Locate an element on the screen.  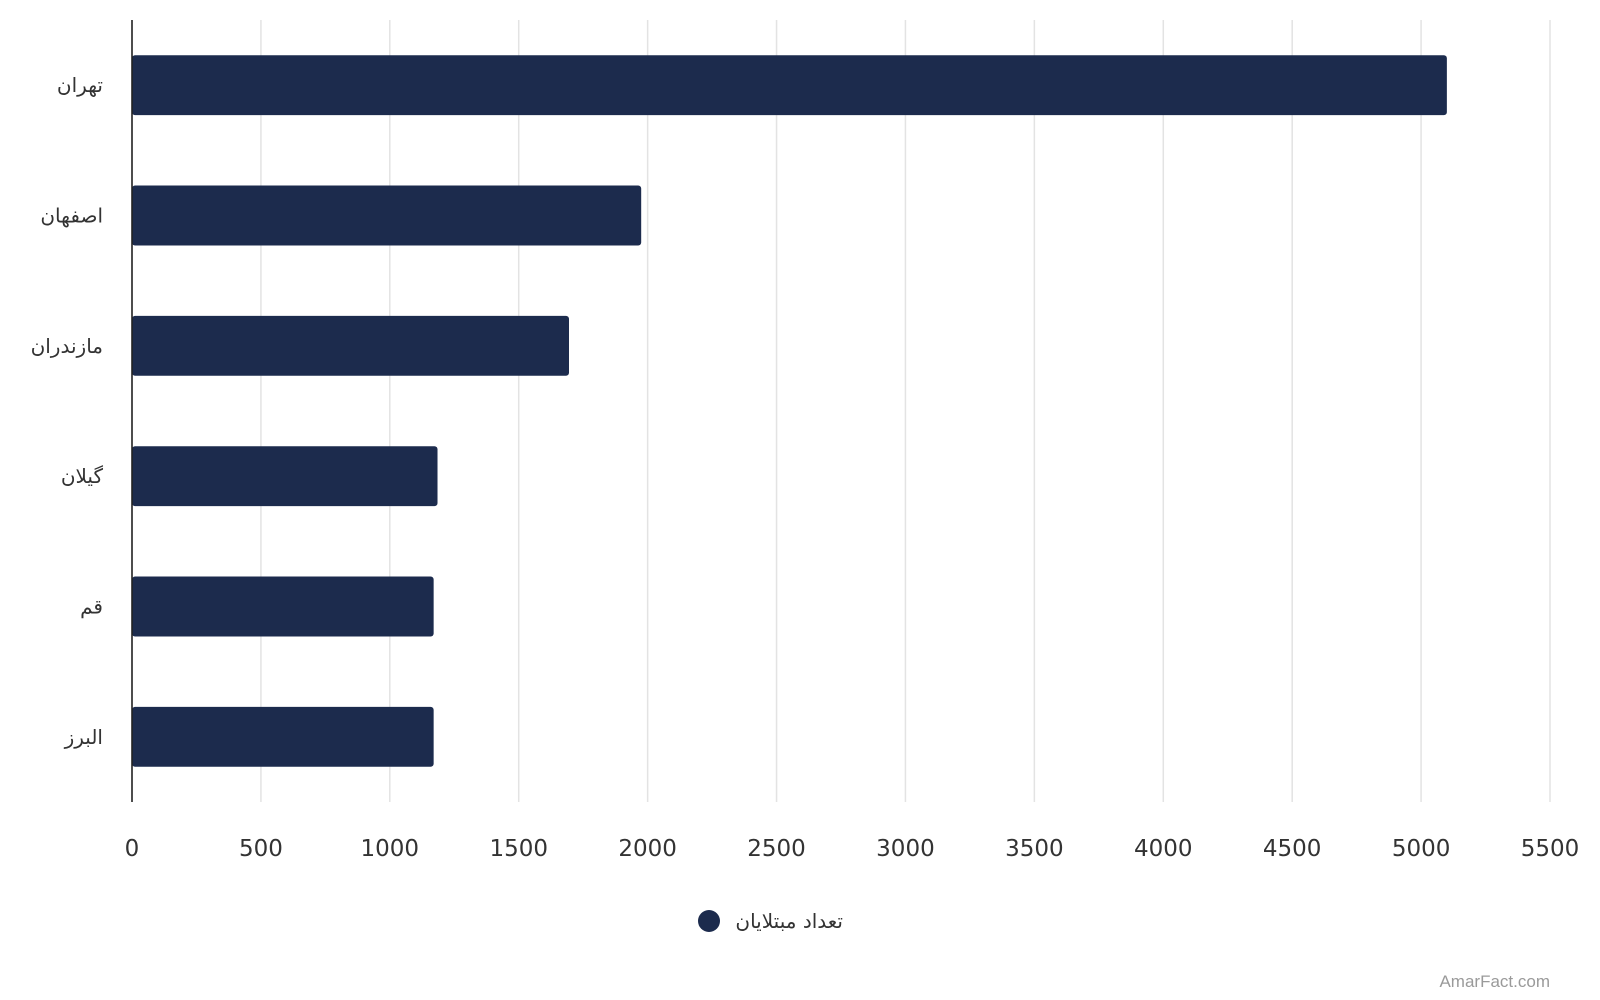
category-label-4: قم is located at coordinates (91, 607).